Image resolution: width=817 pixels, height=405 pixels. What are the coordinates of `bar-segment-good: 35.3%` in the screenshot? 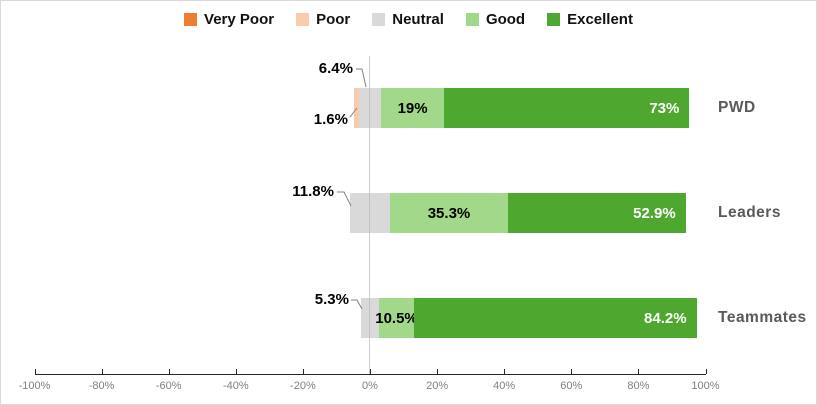 It's located at (449, 213).